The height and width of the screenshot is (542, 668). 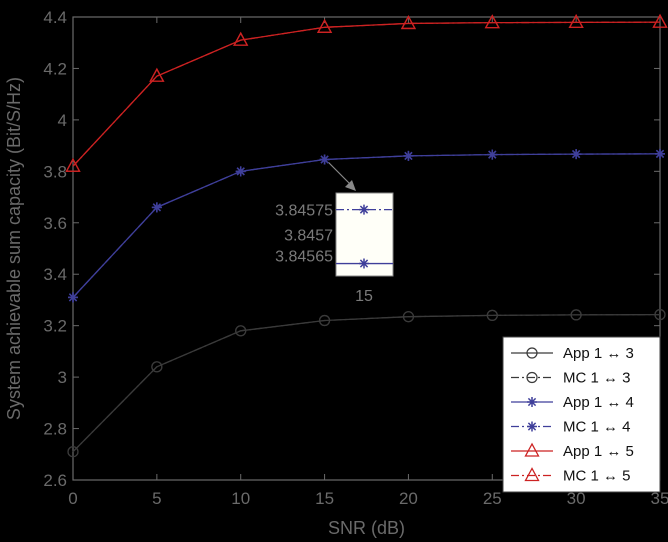 What do you see at coordinates (55, 326) in the screenshot?
I see `y-tick-label: 3.2` at bounding box center [55, 326].